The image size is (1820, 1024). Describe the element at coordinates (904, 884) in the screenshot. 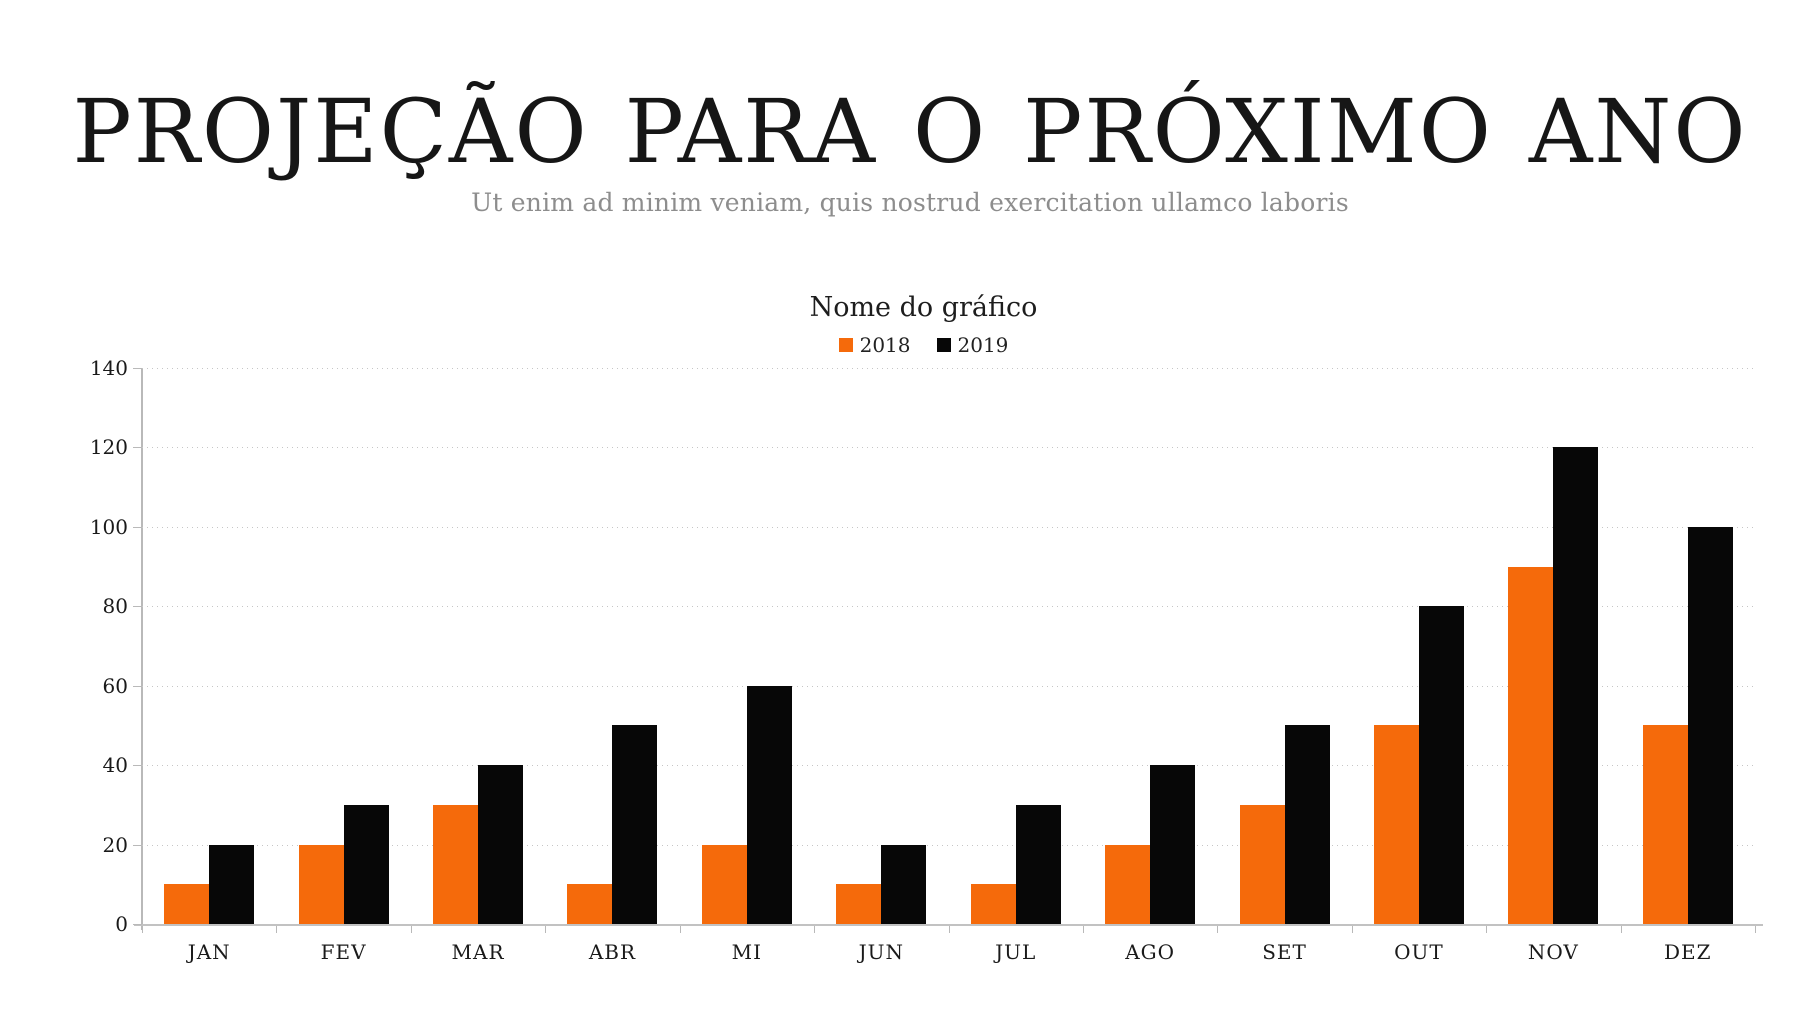

I see `bar-2019-jun` at that location.